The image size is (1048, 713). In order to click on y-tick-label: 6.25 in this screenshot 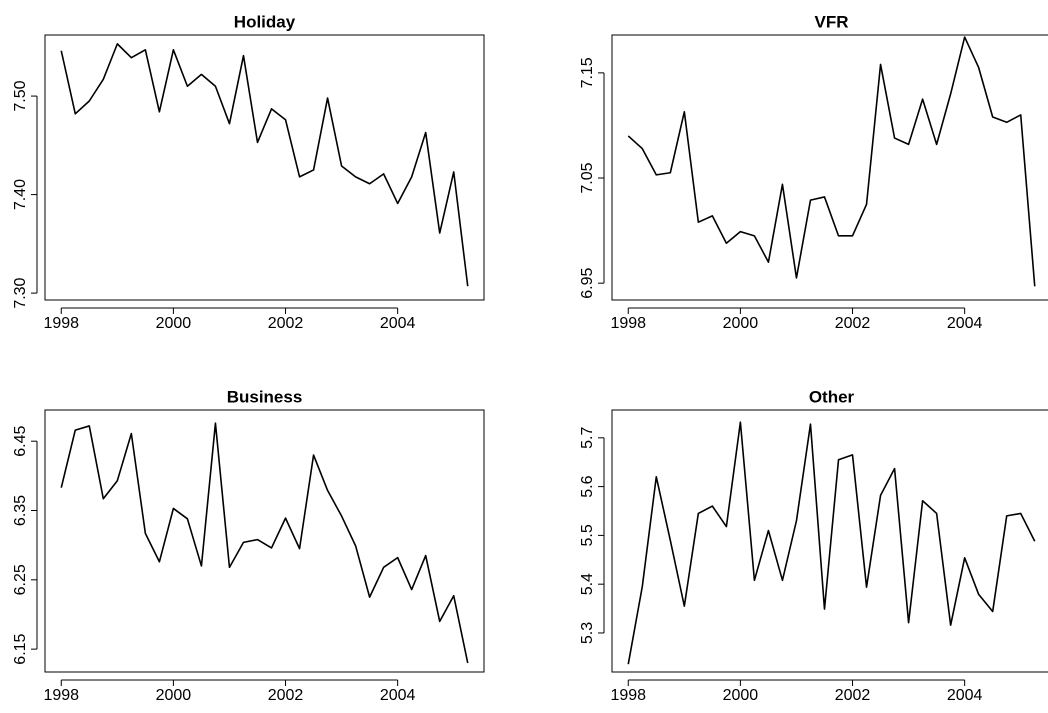, I will do `click(20, 579)`.